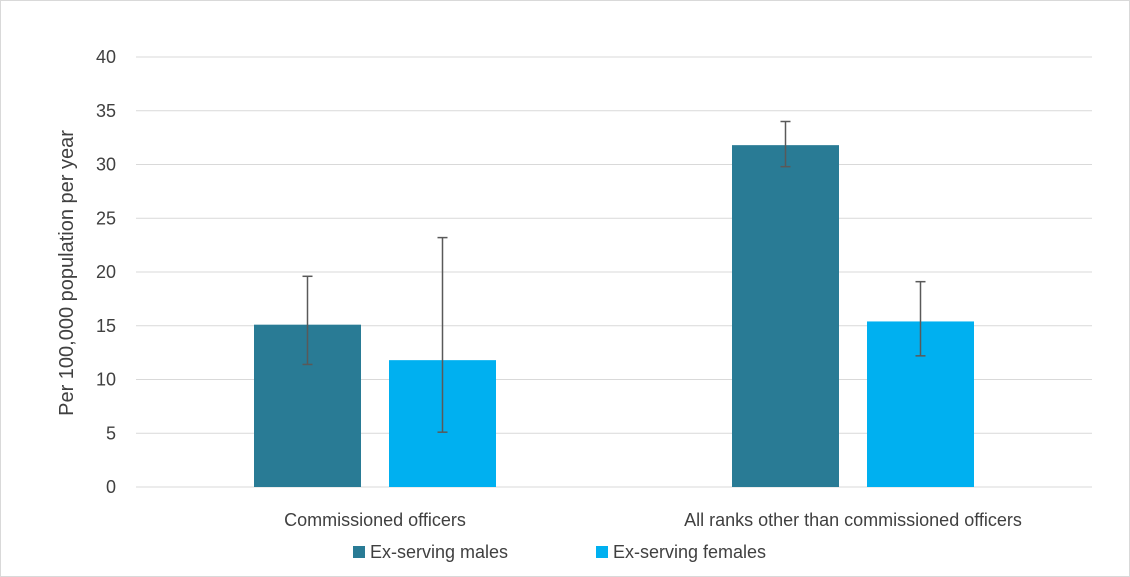 The width and height of the screenshot is (1130, 577). Describe the element at coordinates (106, 57) in the screenshot. I see `y-tick-label: 40` at that location.